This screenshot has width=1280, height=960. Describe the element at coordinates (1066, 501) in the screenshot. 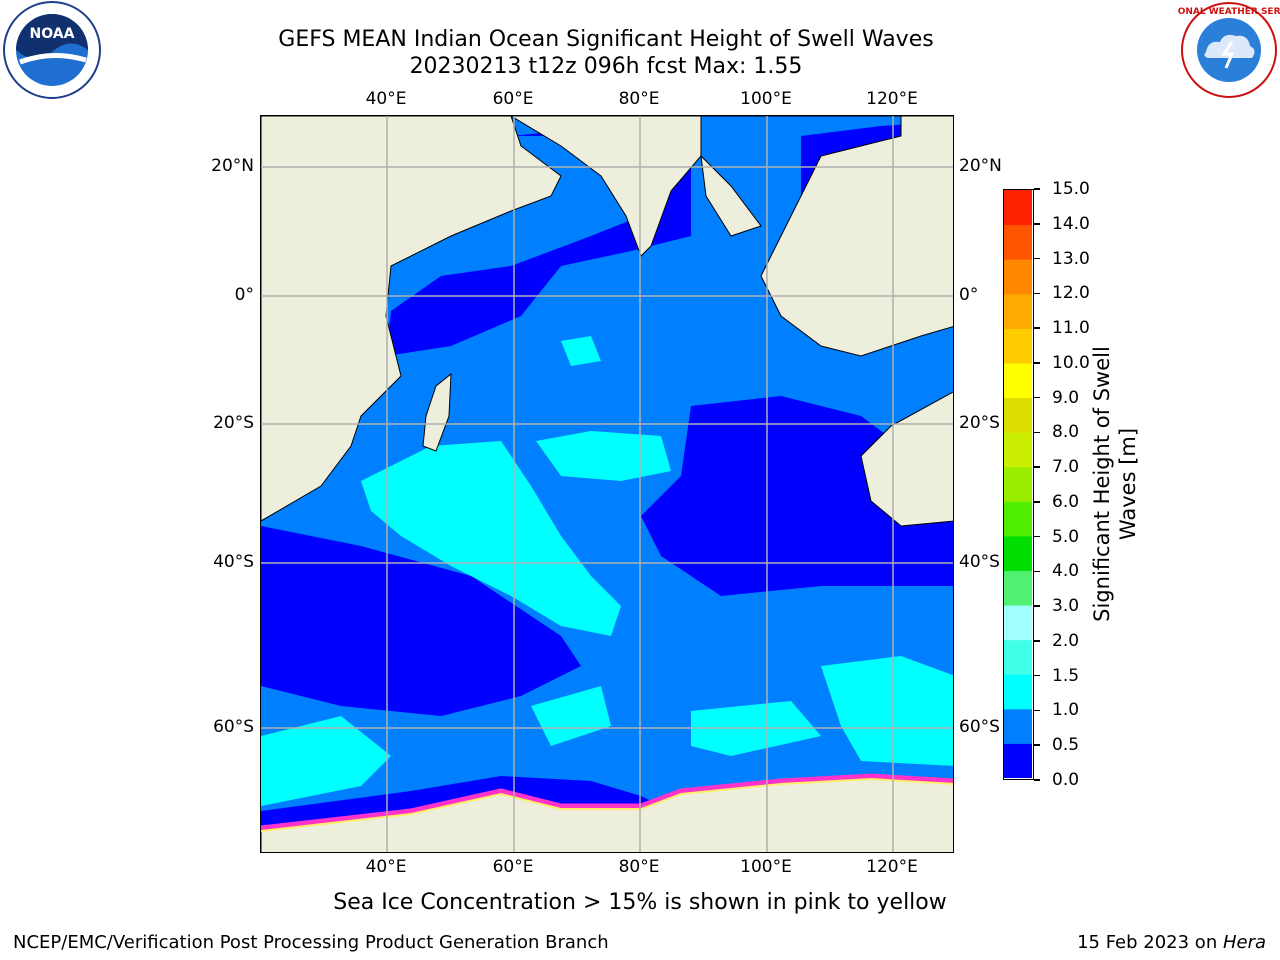

I see `colorbar-tick-label: 6.0` at that location.